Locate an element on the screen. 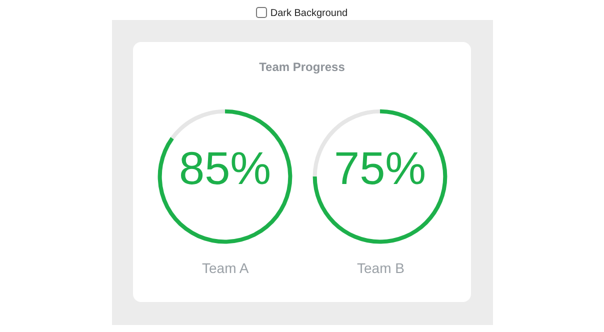 This screenshot has width=604, height=332. text: Team B is located at coordinates (380, 268).